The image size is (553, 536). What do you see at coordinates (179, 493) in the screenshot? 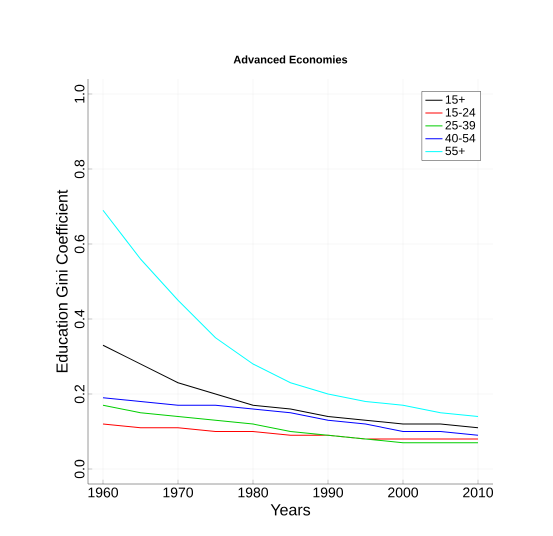
I see `x-tick-label: 1970` at bounding box center [179, 493].